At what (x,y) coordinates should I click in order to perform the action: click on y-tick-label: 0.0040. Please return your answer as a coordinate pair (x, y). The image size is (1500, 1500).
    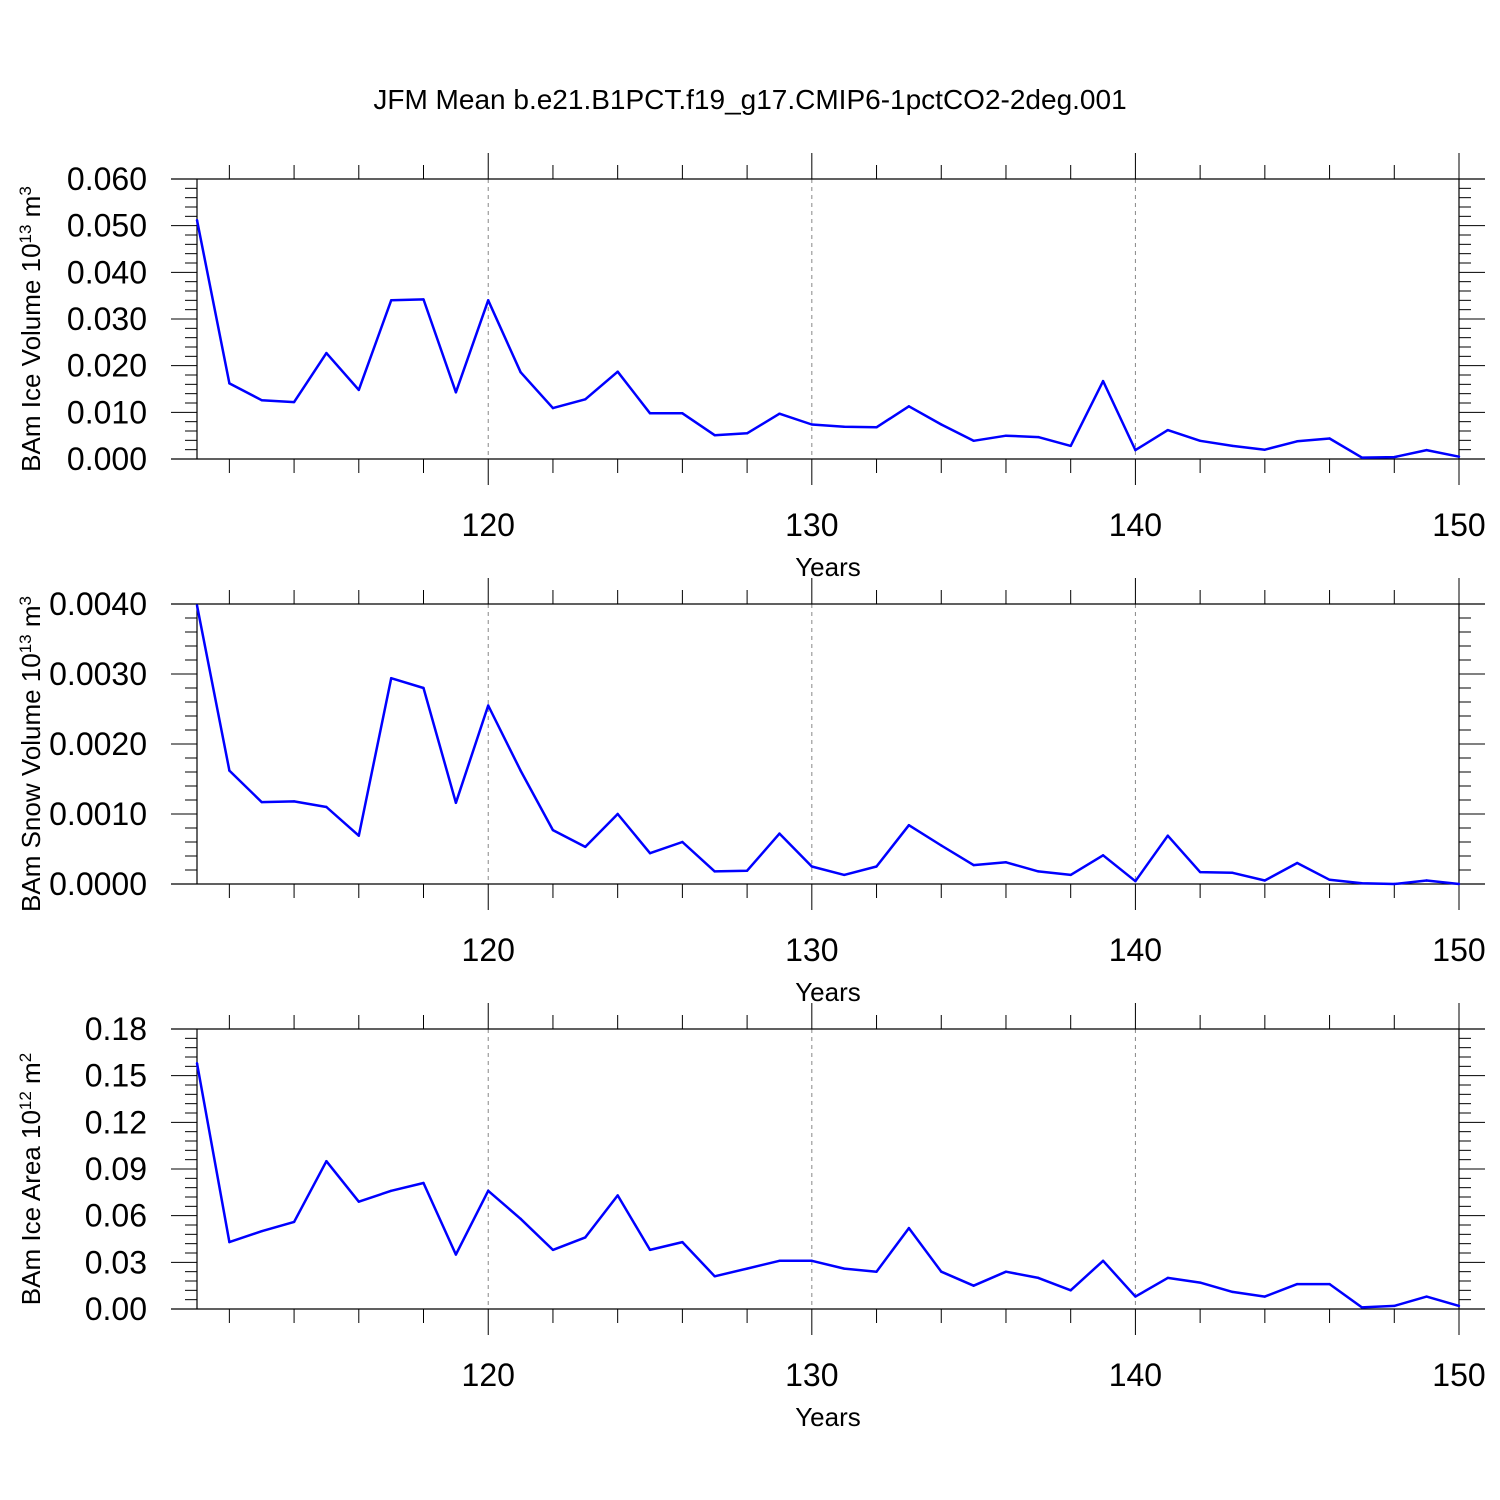
    Looking at the image, I should click on (98, 604).